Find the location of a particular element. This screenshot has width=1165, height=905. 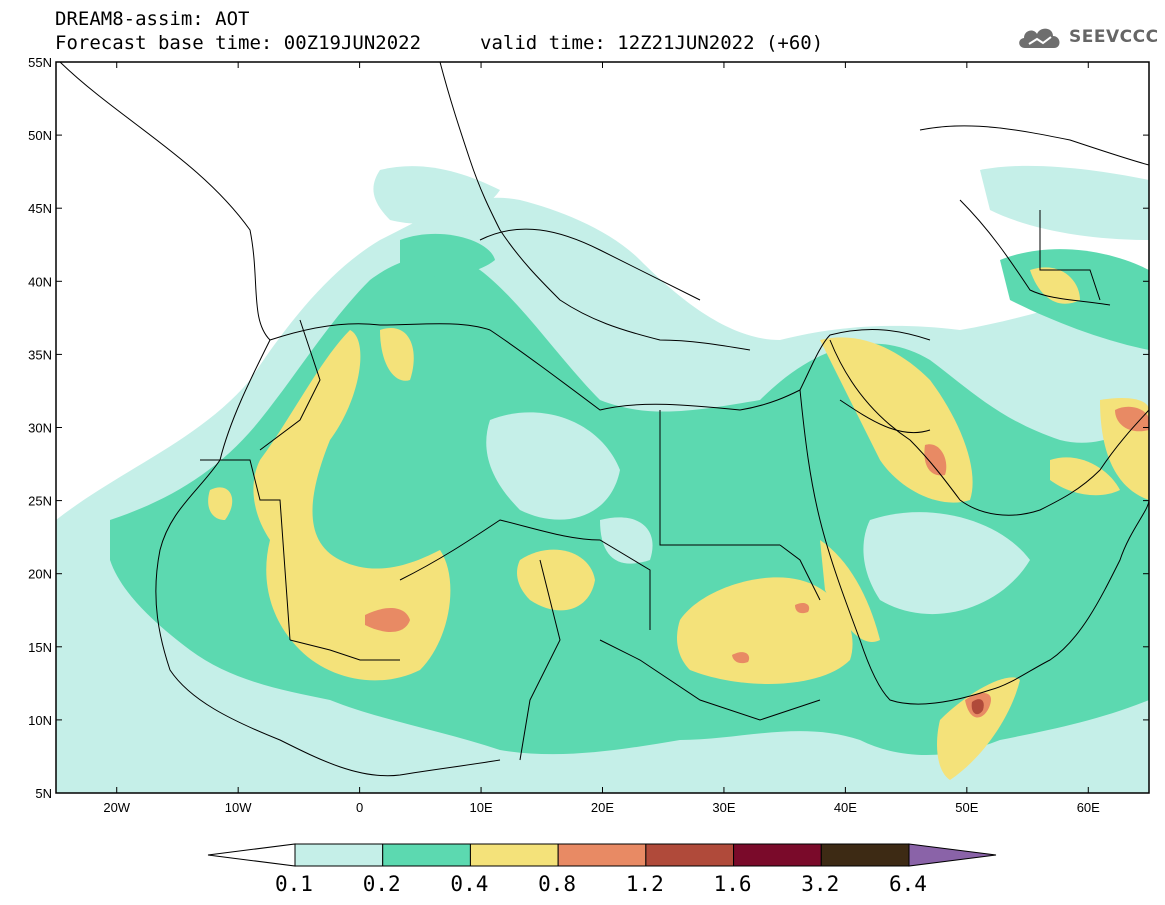

lat-tick-label: 30N is located at coordinates (40, 428).